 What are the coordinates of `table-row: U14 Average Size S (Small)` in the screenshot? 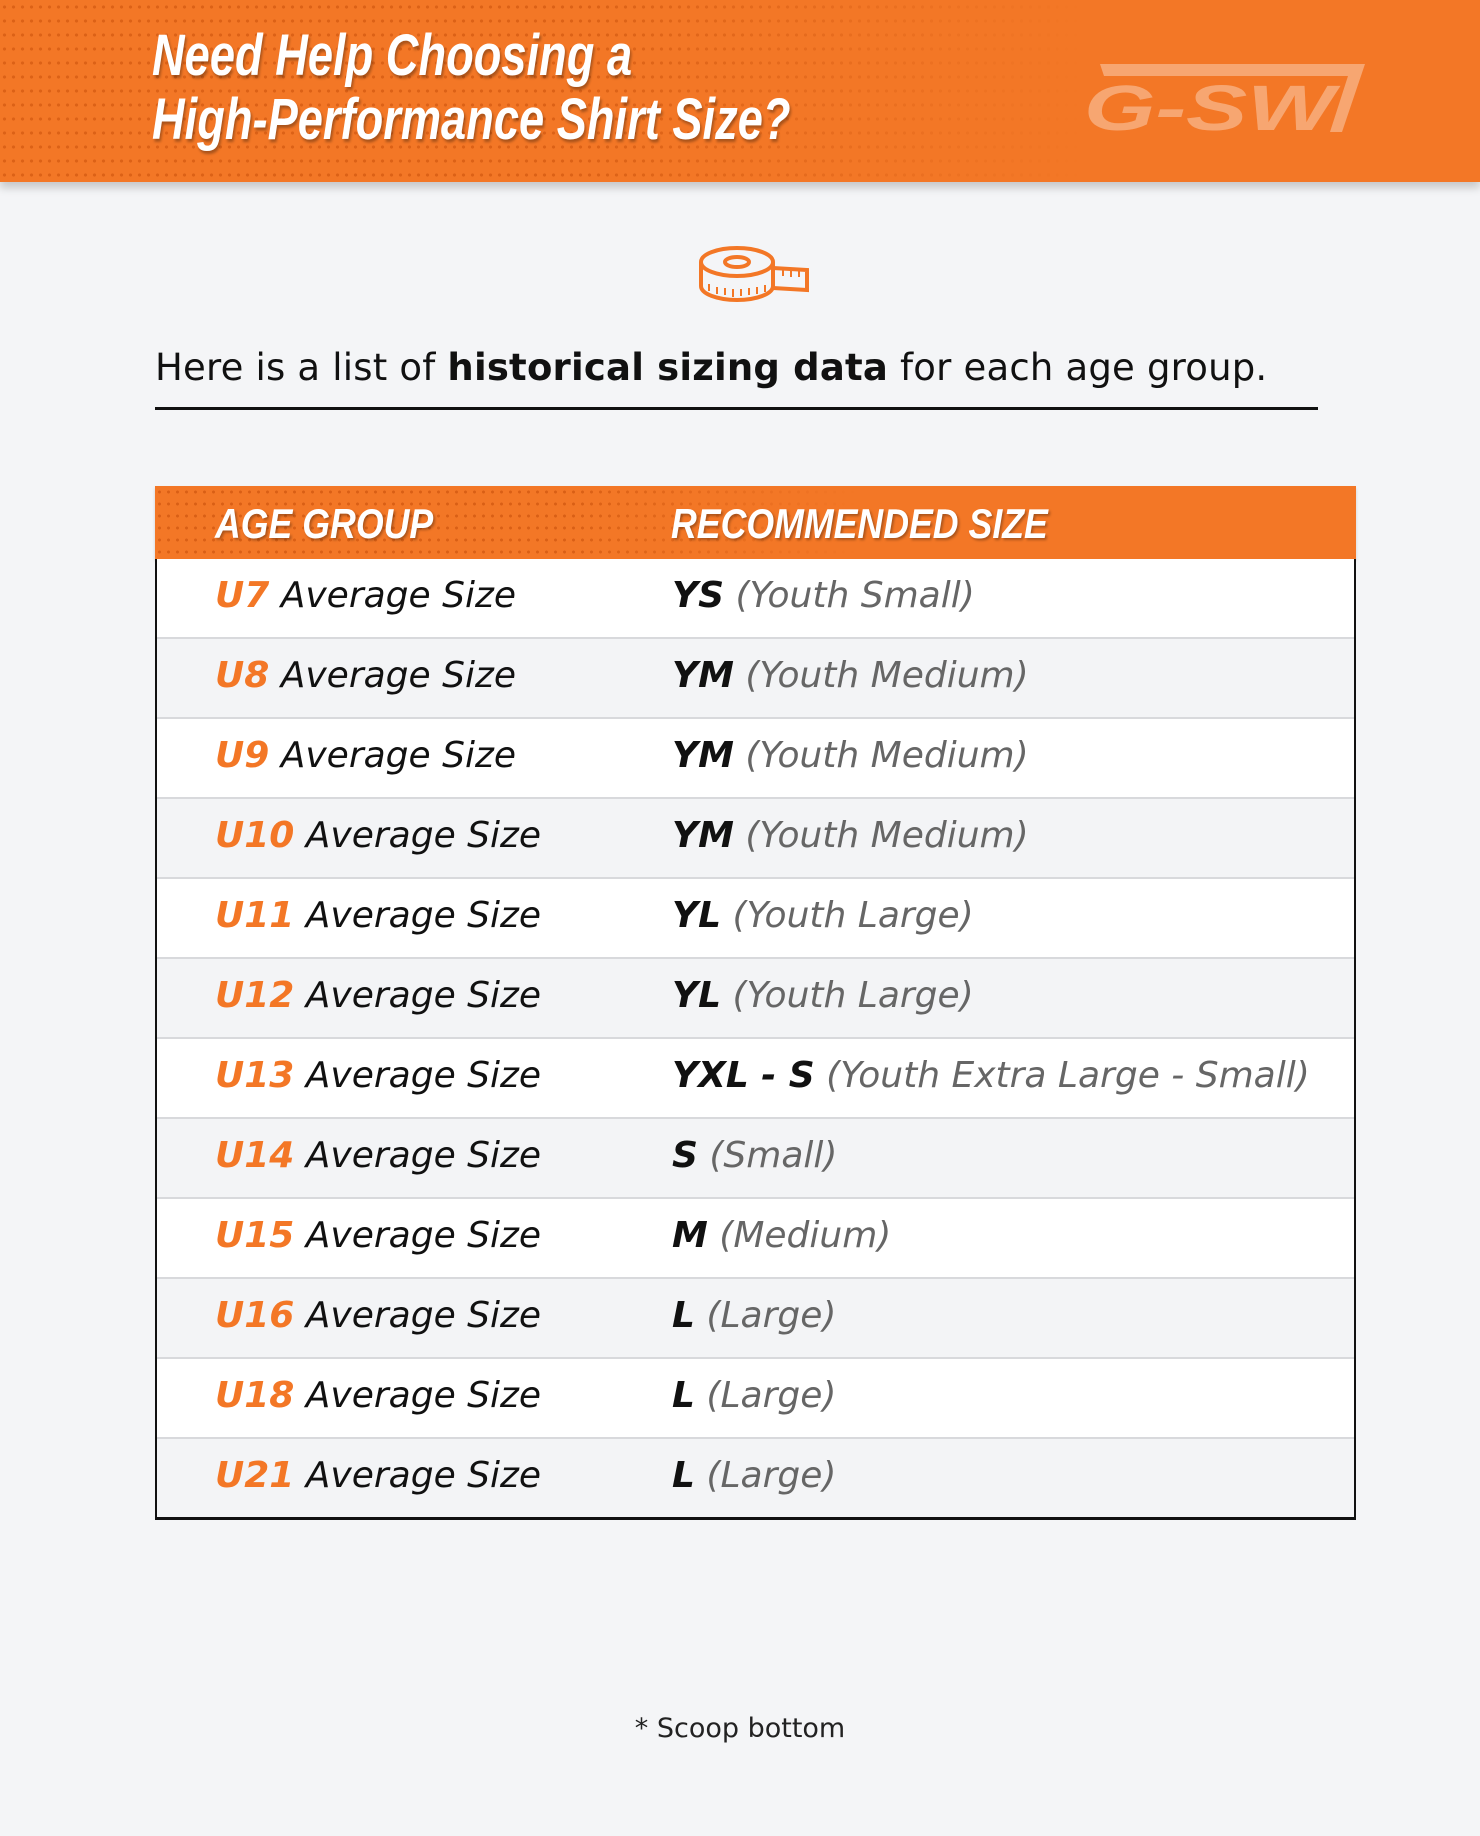 It's located at (755, 1159).